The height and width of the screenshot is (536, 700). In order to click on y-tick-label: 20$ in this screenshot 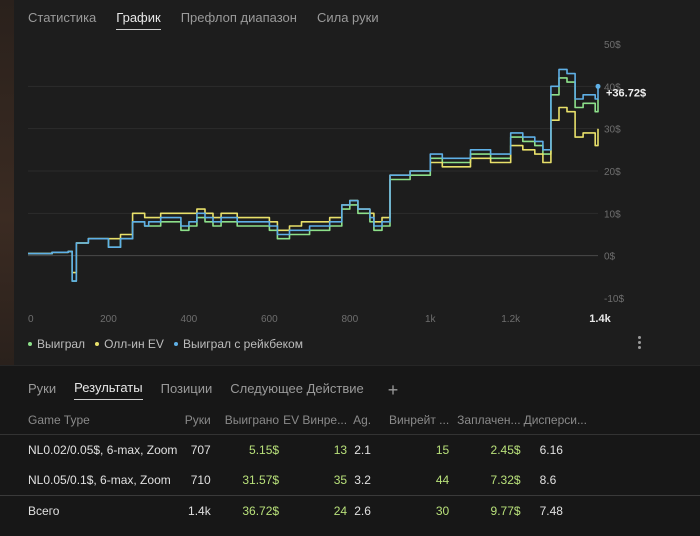, I will do `click(612, 172)`.